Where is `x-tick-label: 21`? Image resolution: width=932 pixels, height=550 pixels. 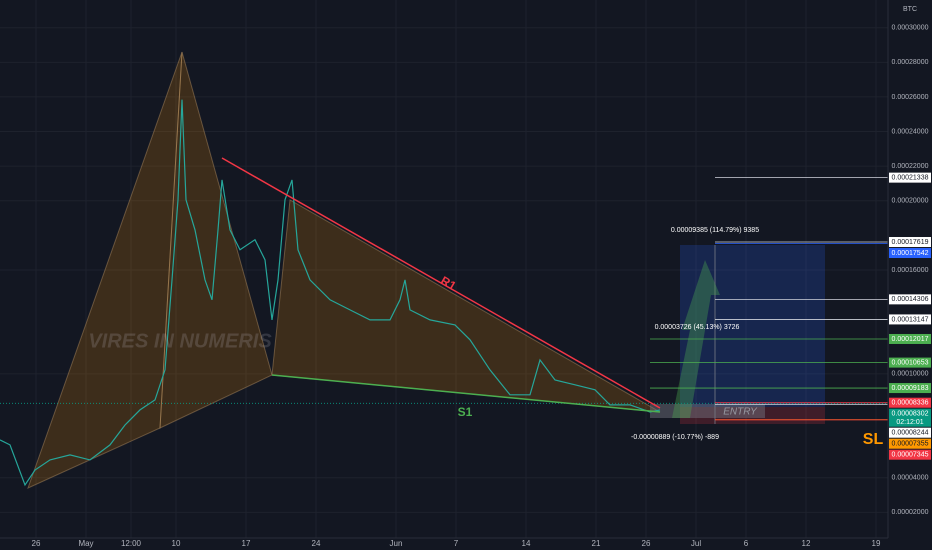 x-tick-label: 21 is located at coordinates (596, 543).